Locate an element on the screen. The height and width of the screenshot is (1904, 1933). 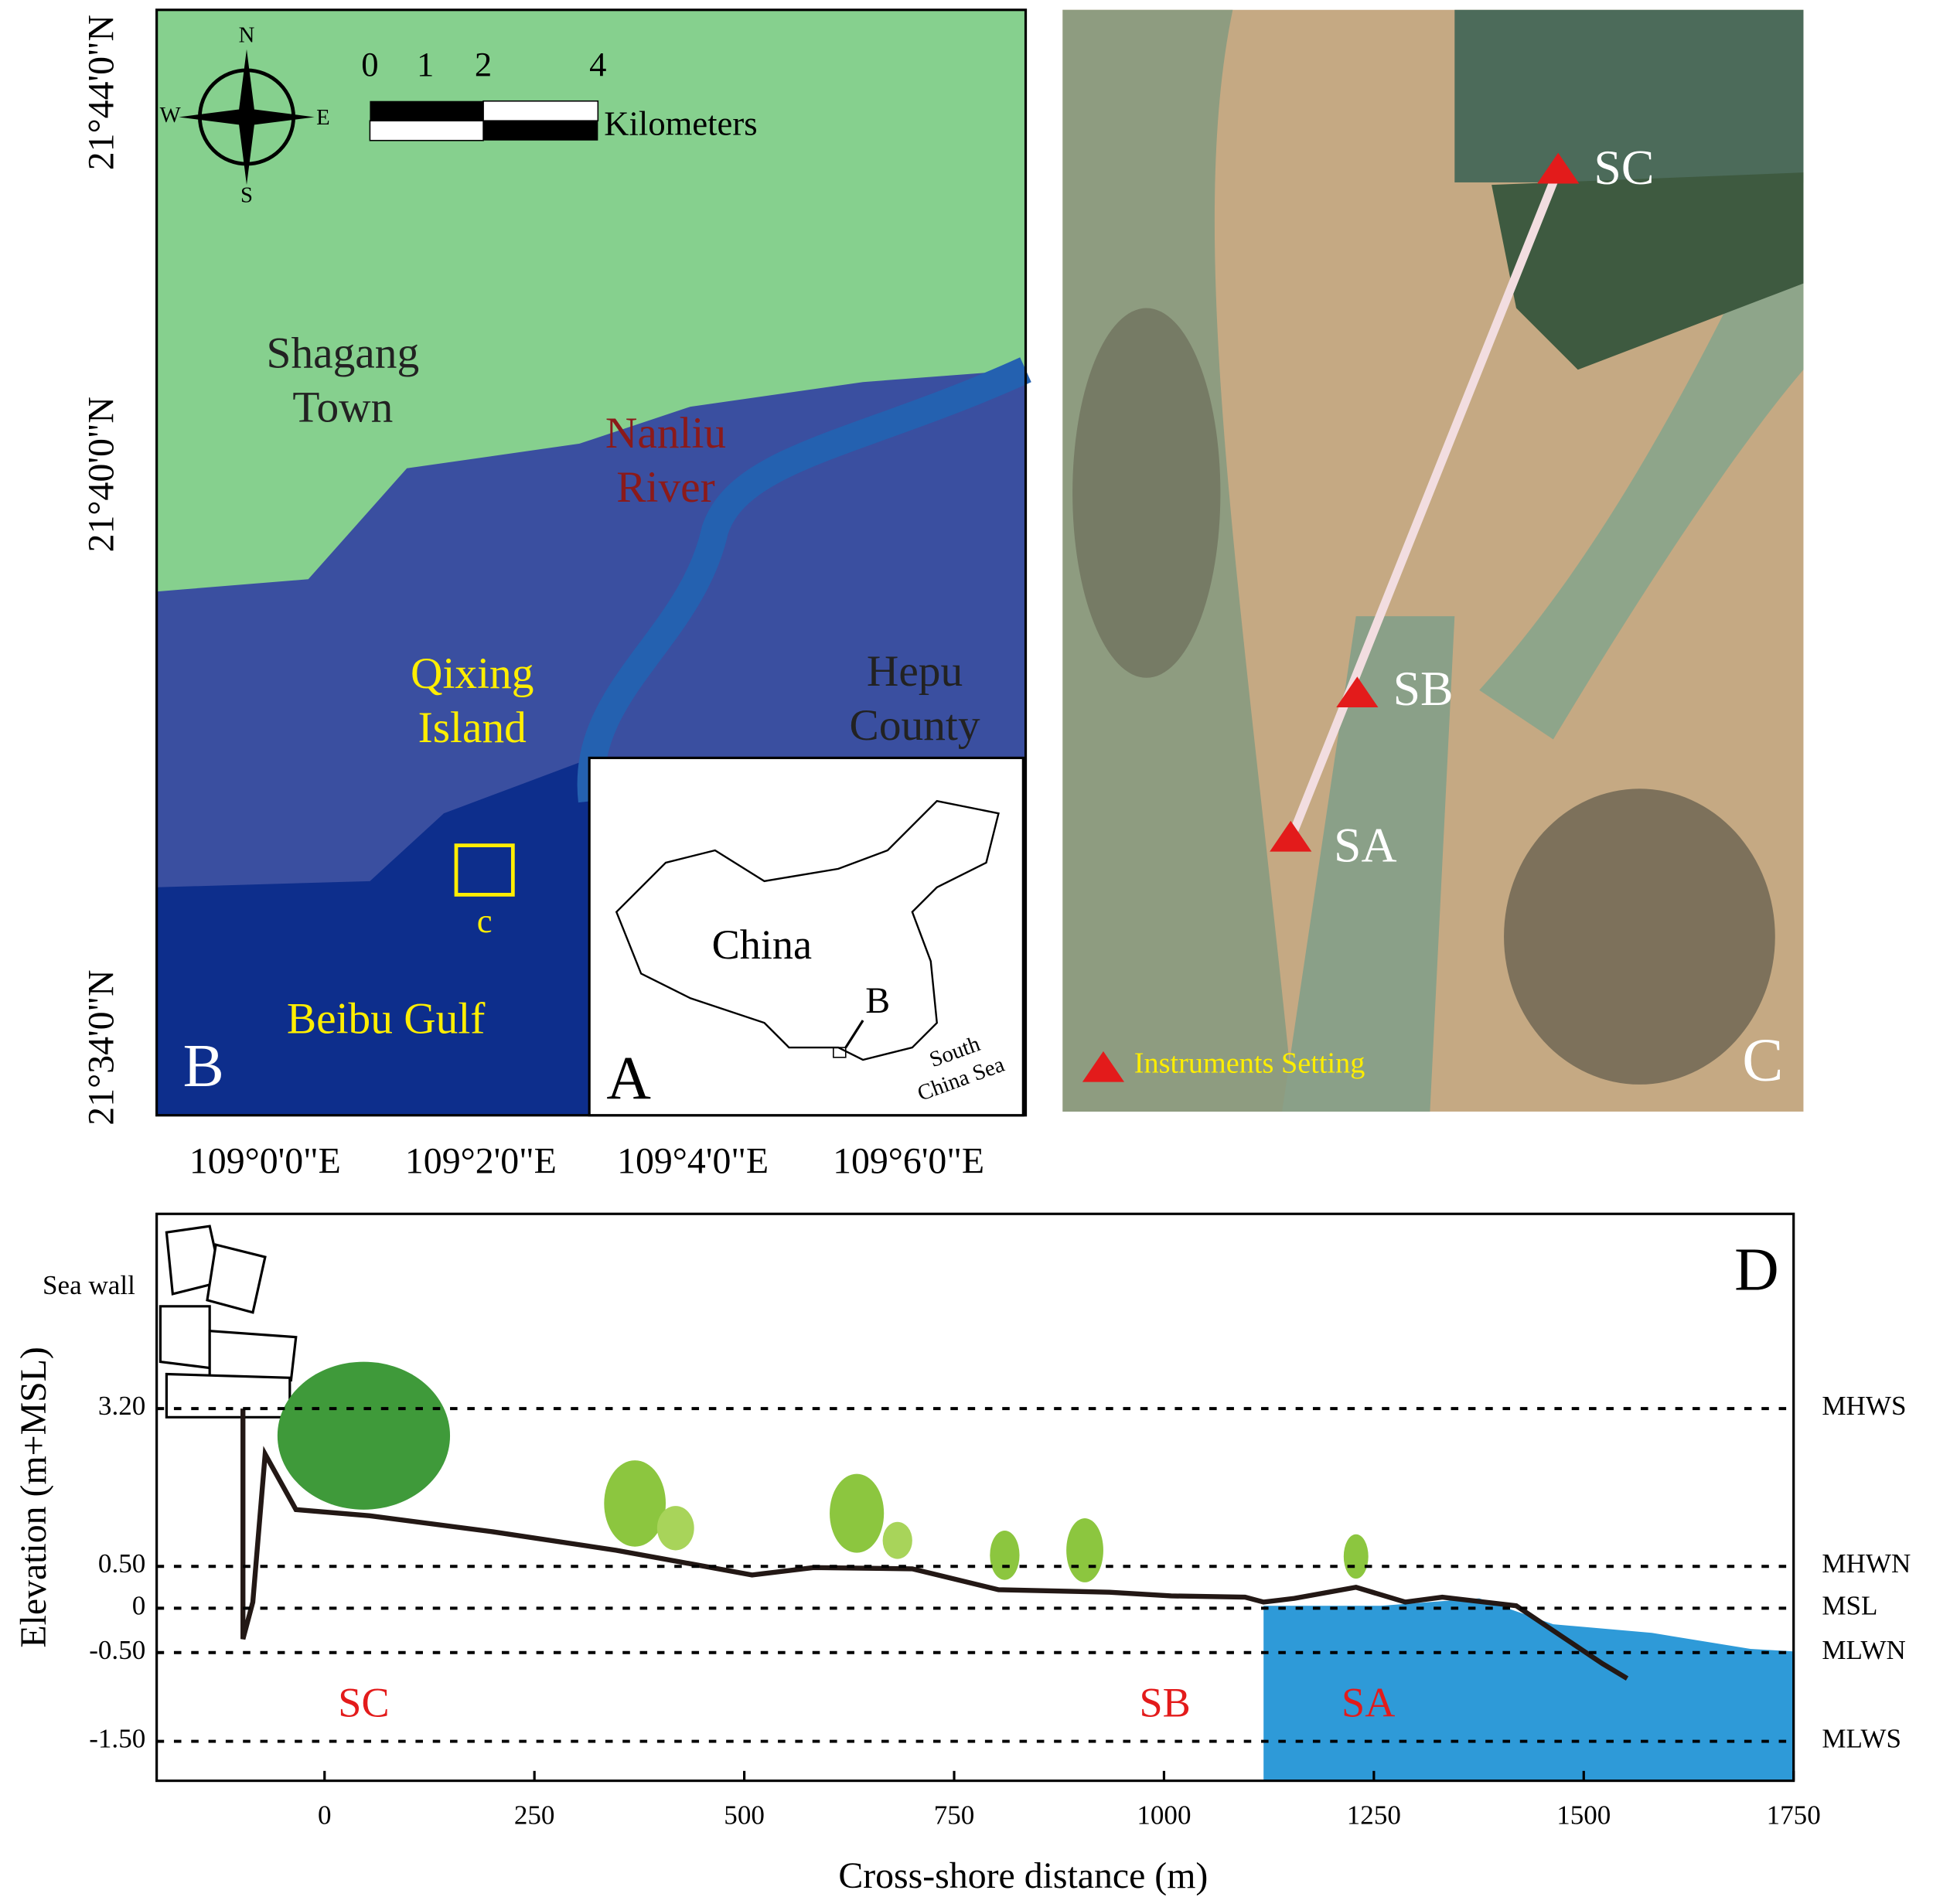
compass-label: N is located at coordinates (247, 34).